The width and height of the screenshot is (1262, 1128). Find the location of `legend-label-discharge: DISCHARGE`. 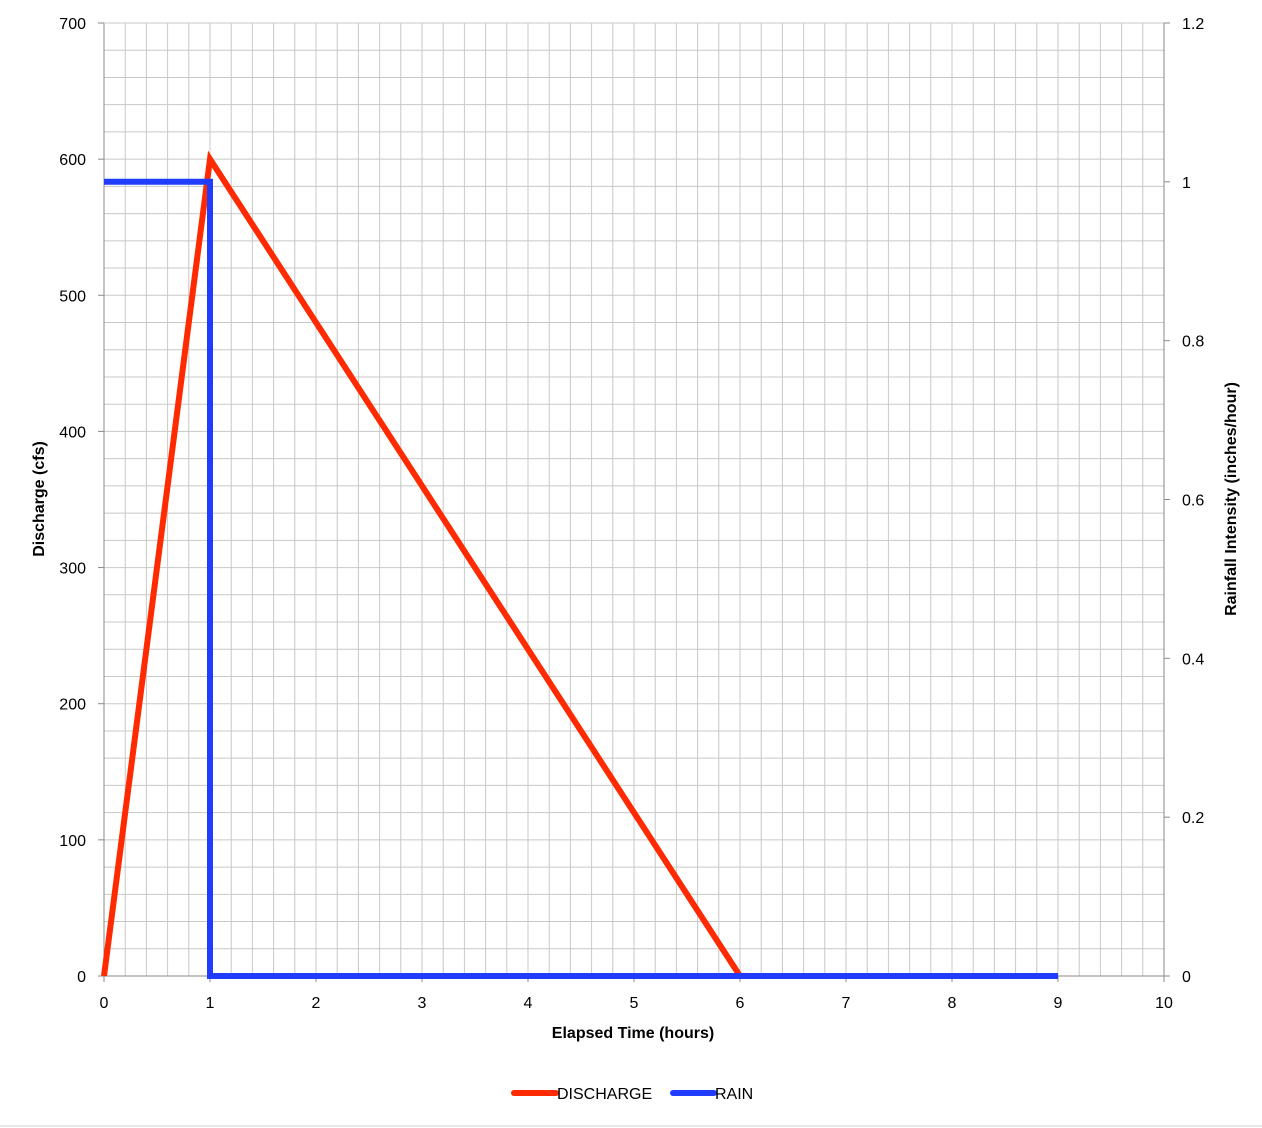

legend-label-discharge: DISCHARGE is located at coordinates (604, 1094).